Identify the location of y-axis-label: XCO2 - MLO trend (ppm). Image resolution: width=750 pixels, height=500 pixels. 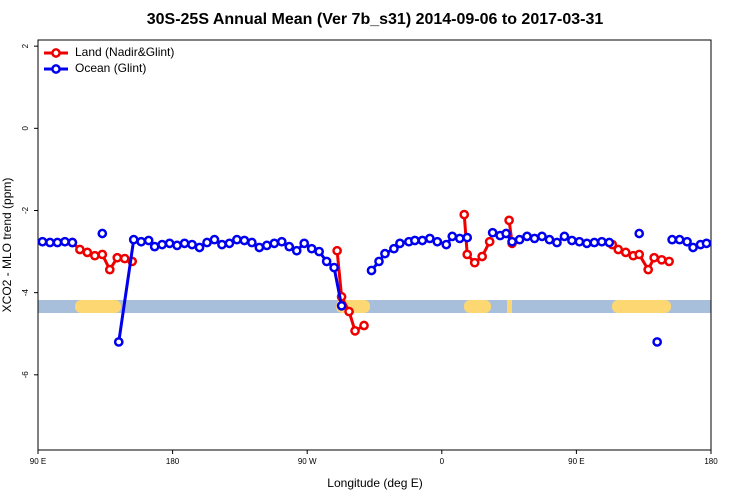
(7, 245).